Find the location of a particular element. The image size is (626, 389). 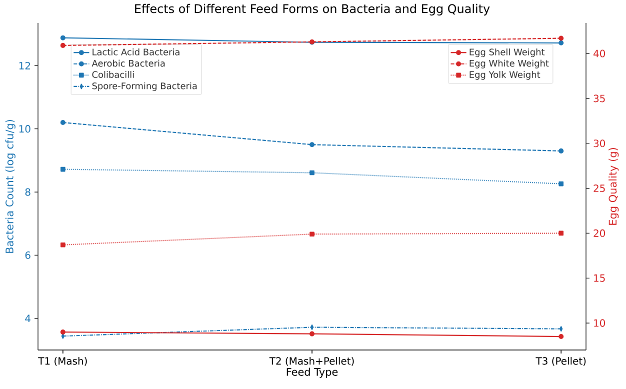

y2-tick-label: 15 is located at coordinates (599, 278).